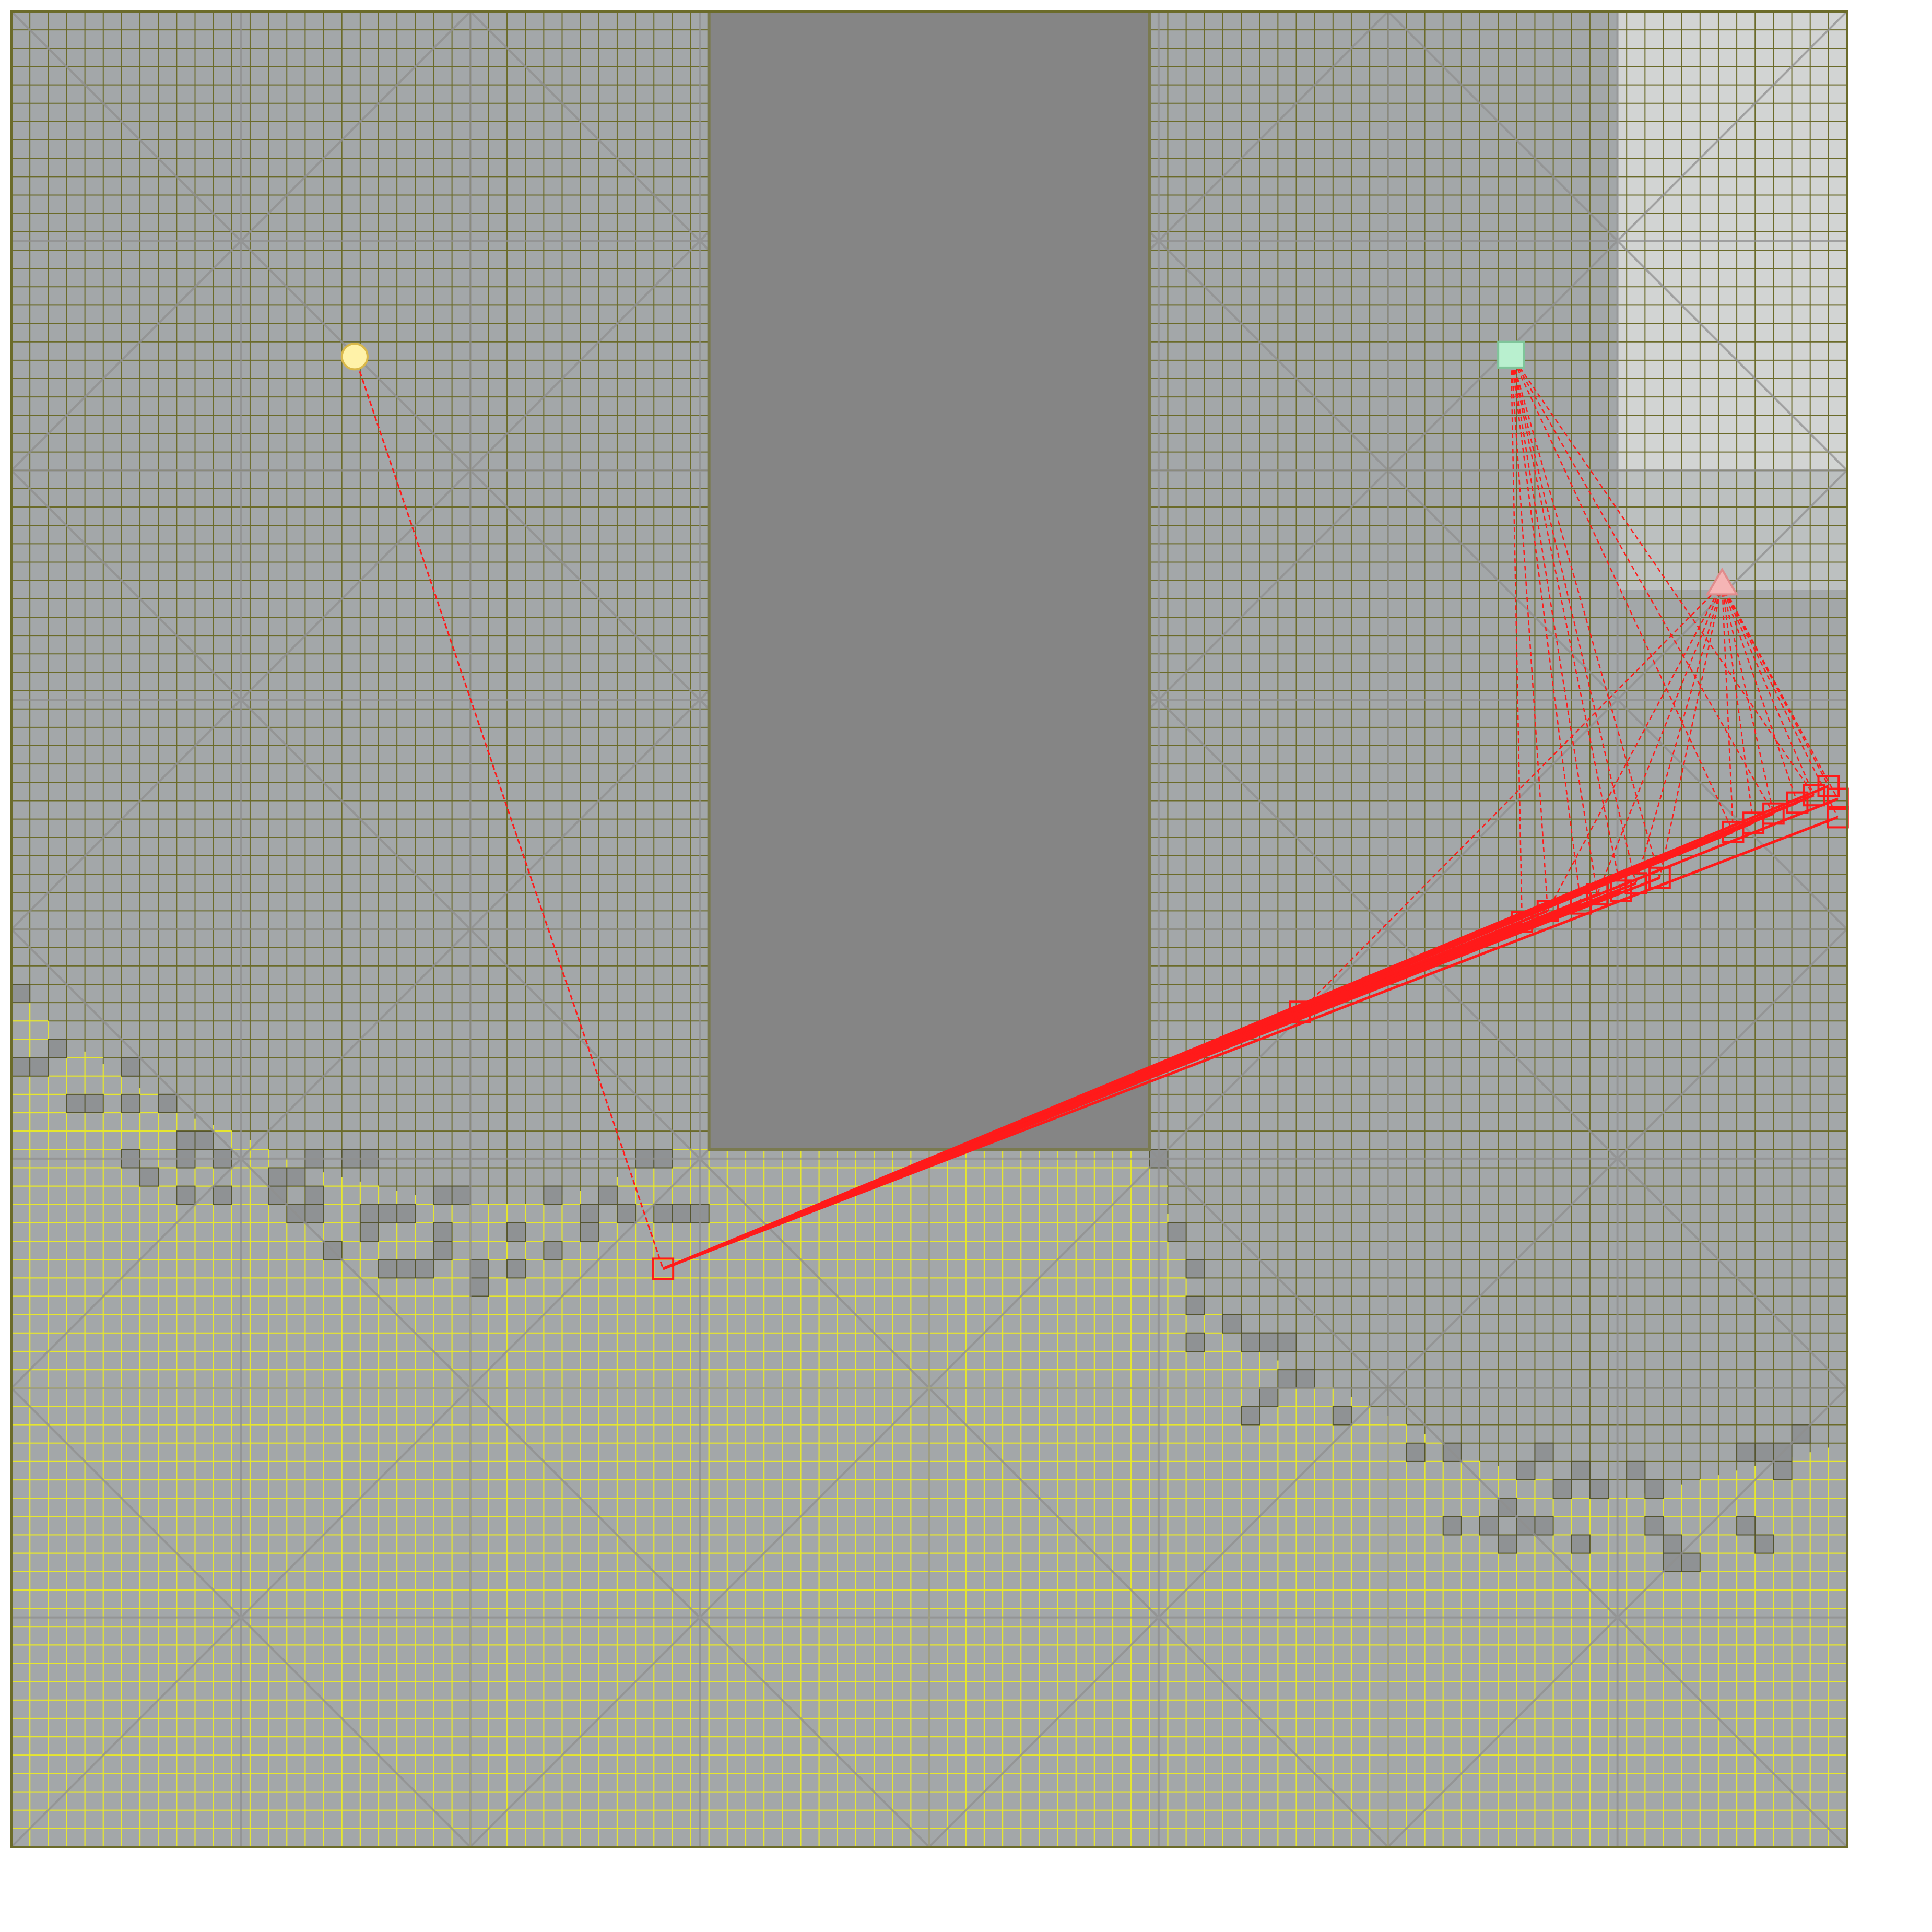 This screenshot has height=1932, width=1932. I want to click on goal-b-marker-icon, so click(1722, 582).